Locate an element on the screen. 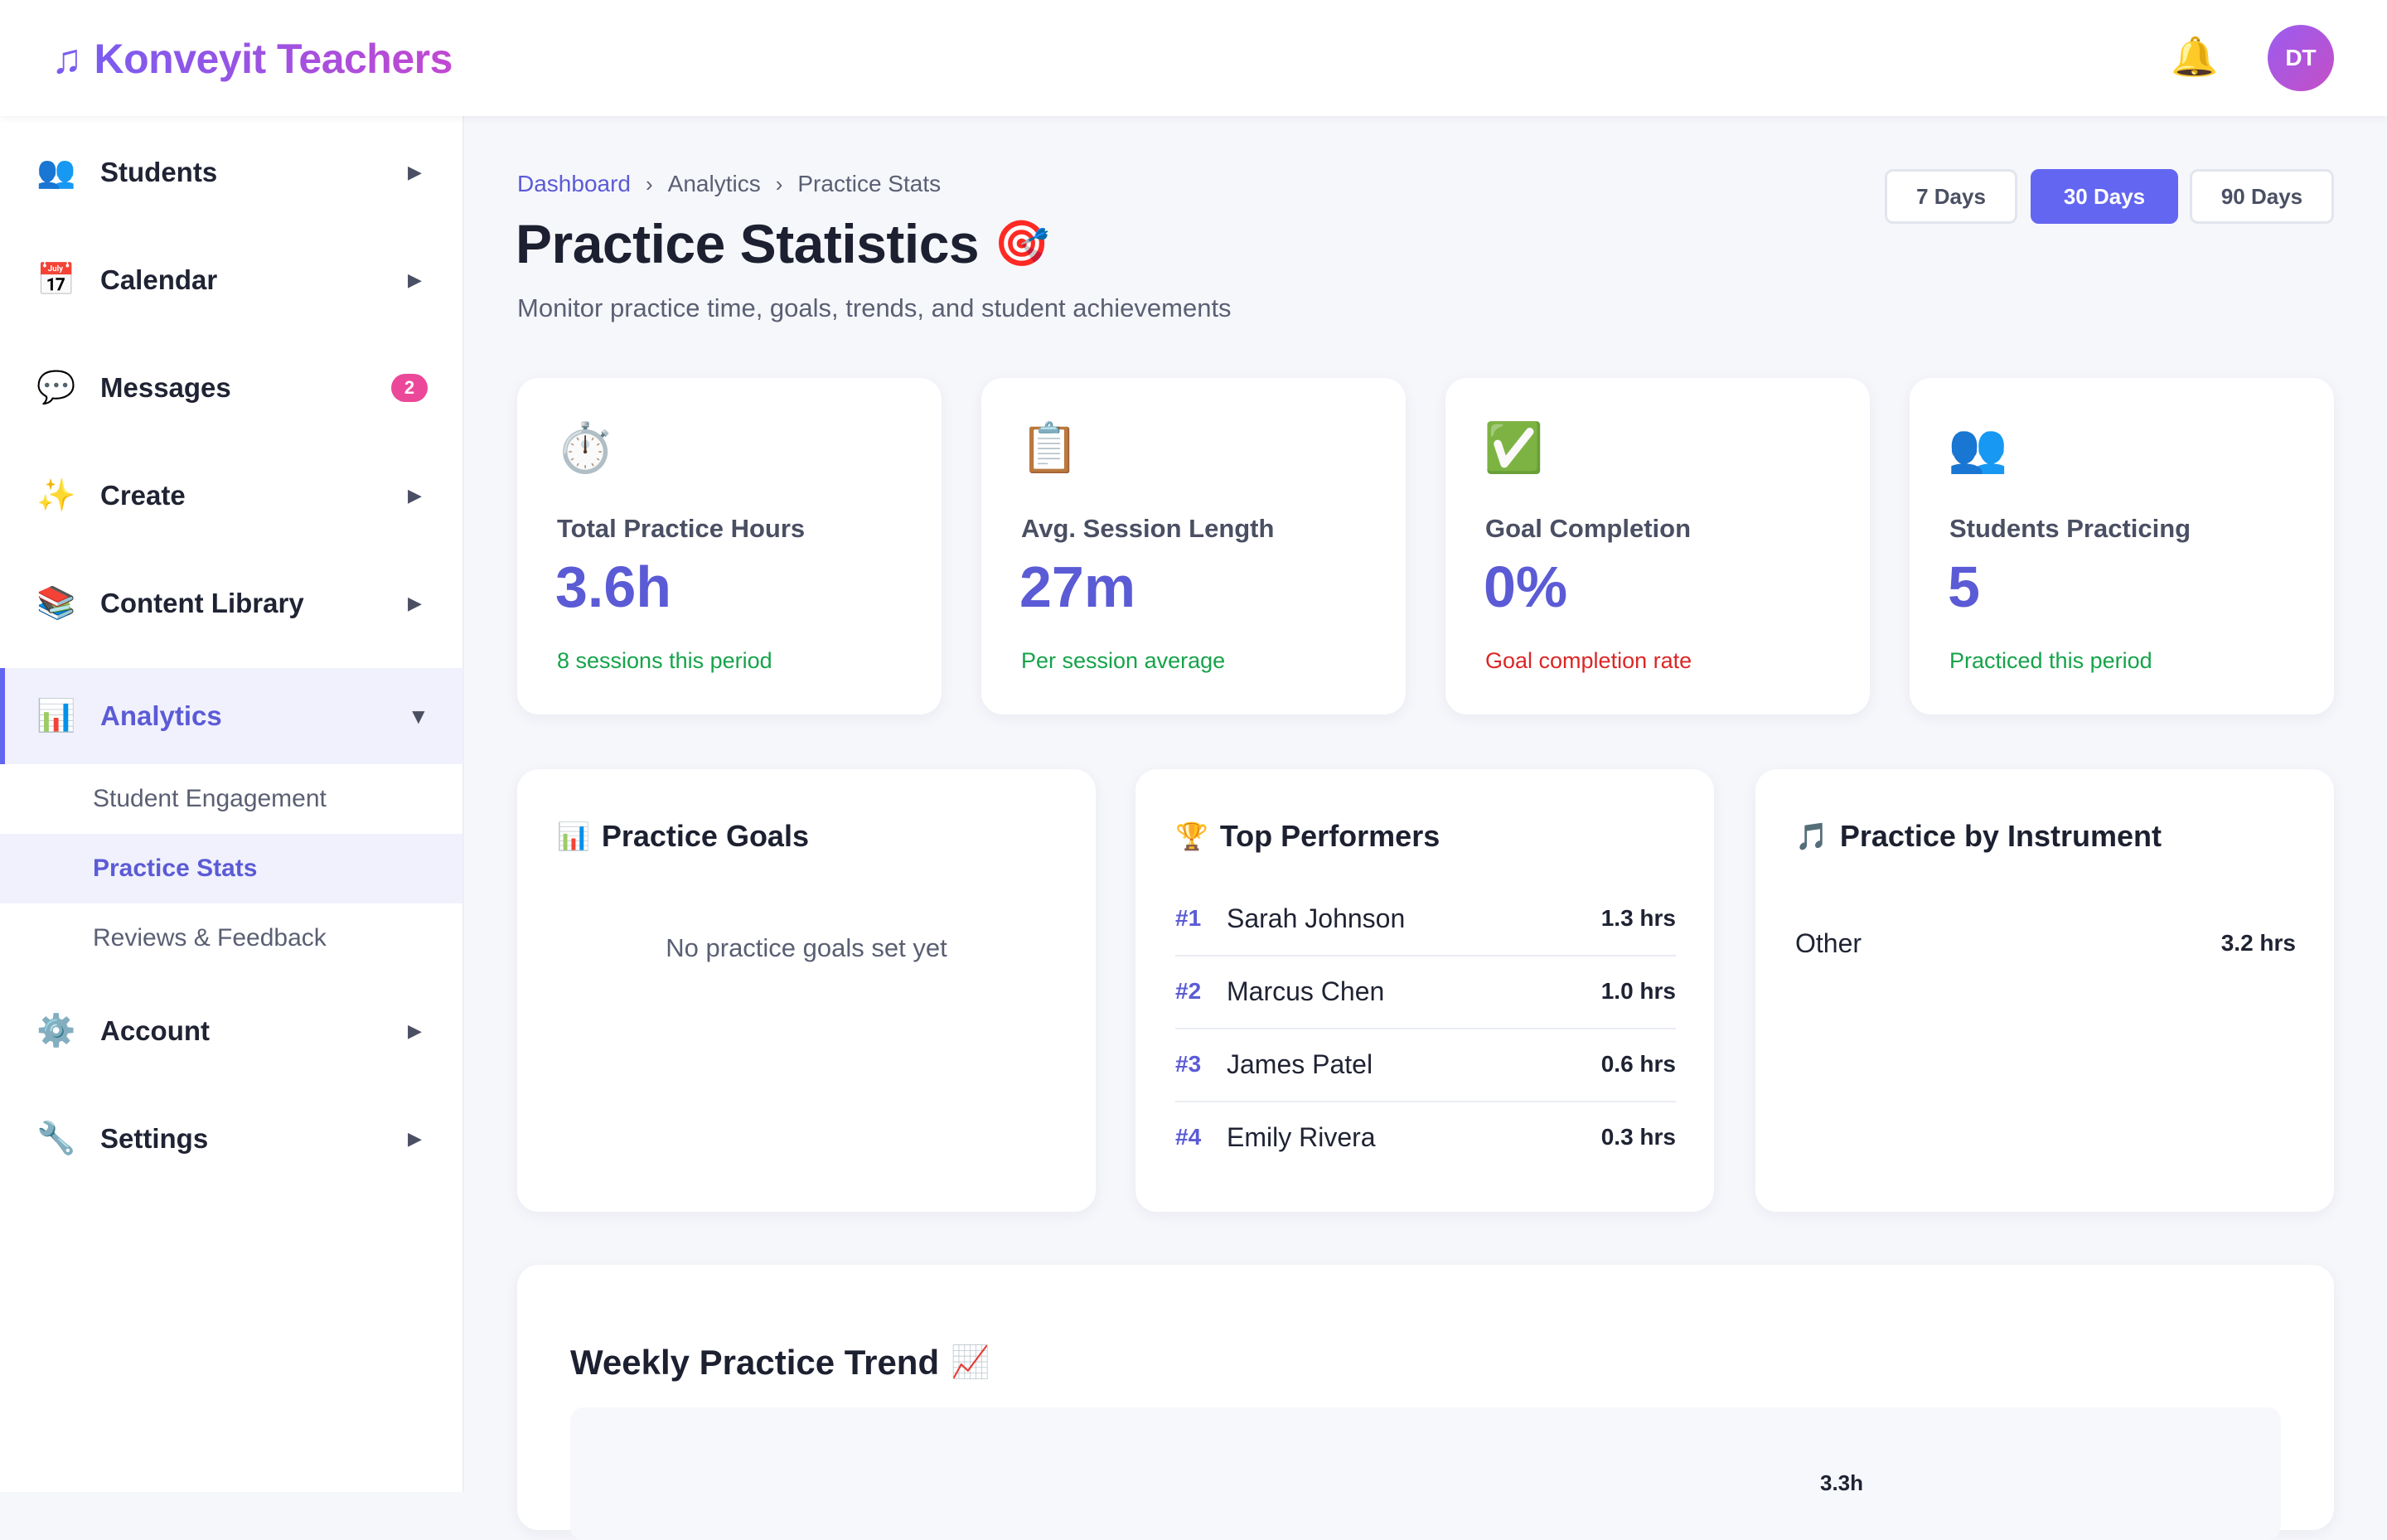  sidebar-subitem-student-engagement: Student Engagement is located at coordinates (231, 799).